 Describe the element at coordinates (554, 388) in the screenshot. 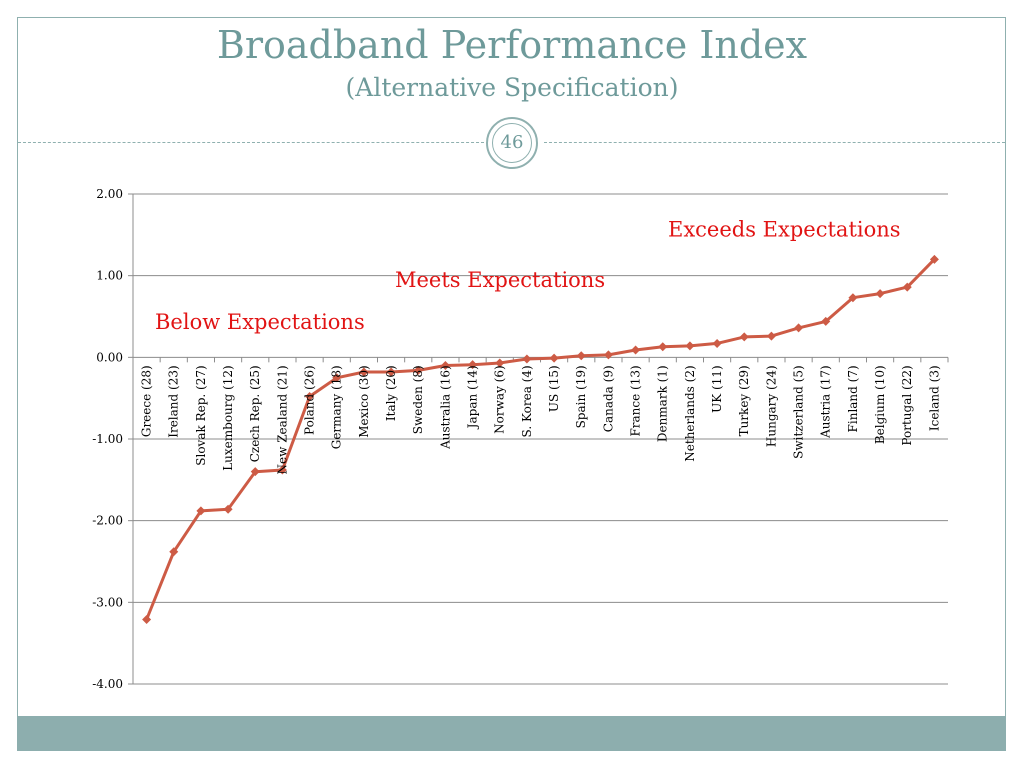

I see `x-category-label: US (15)` at that location.